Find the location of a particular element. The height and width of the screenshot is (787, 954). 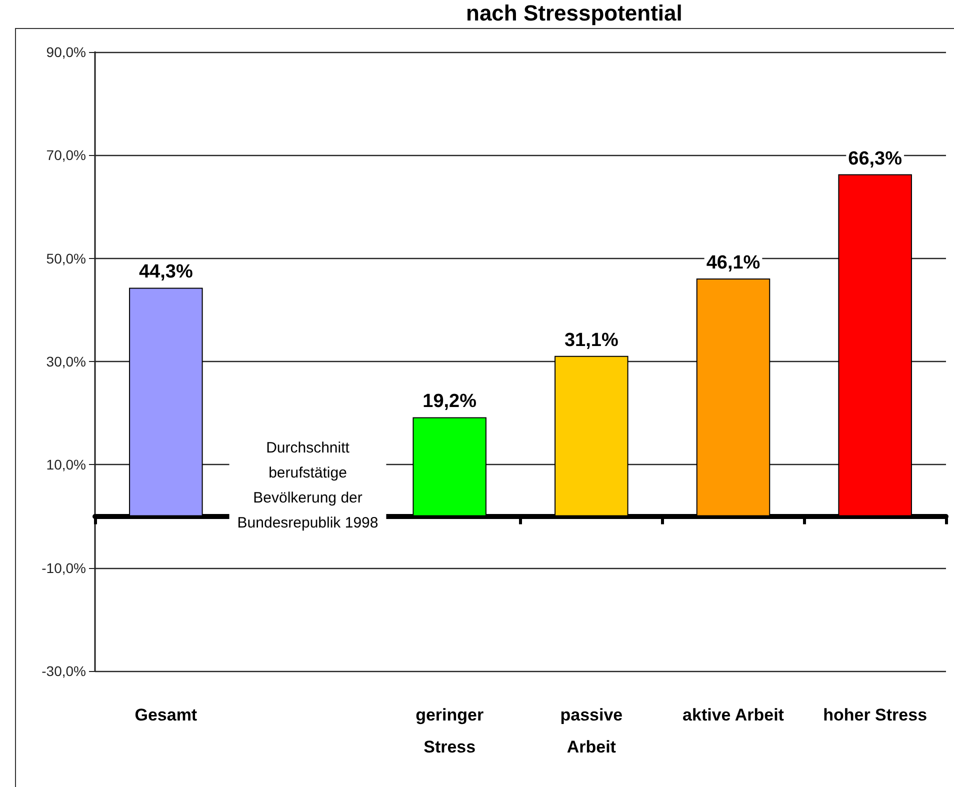

x-tick-label: geringer Stress is located at coordinates (450, 731).